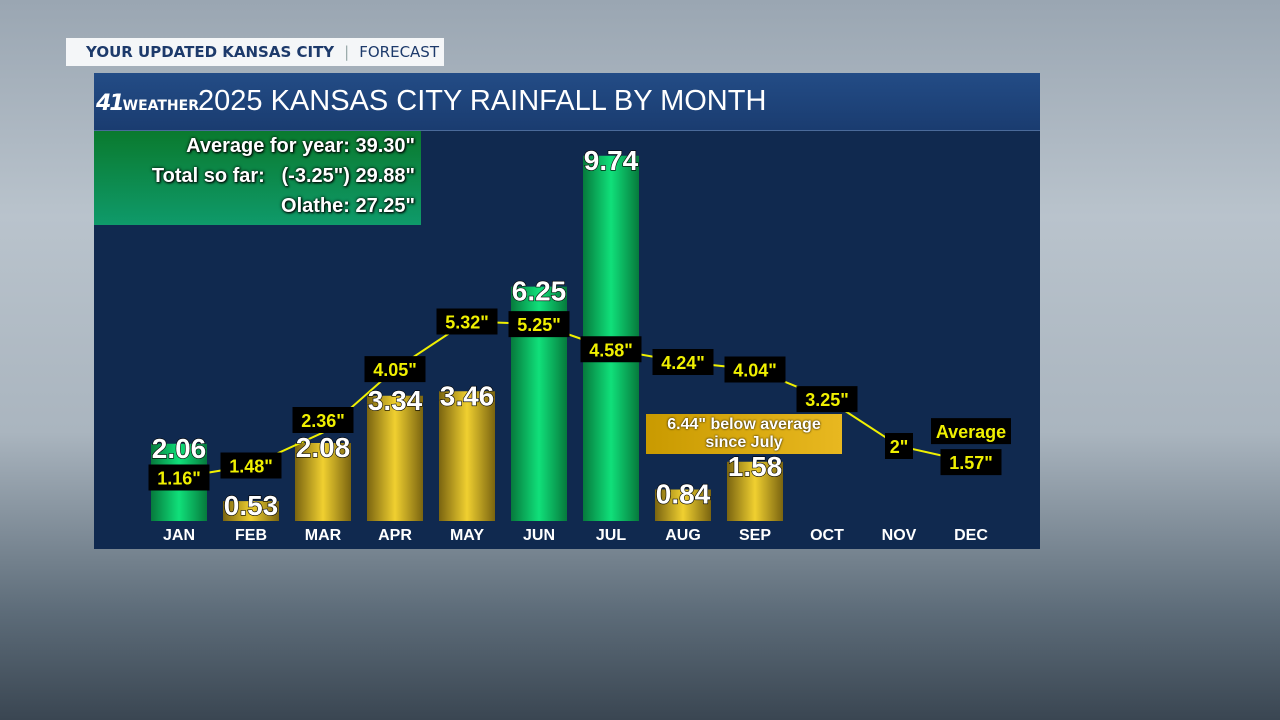 Image resolution: width=1280 pixels, height=720 pixels. Describe the element at coordinates (283, 176) in the screenshot. I see `total-so-far: Total so far: (-3.25") 29.88"` at that location.